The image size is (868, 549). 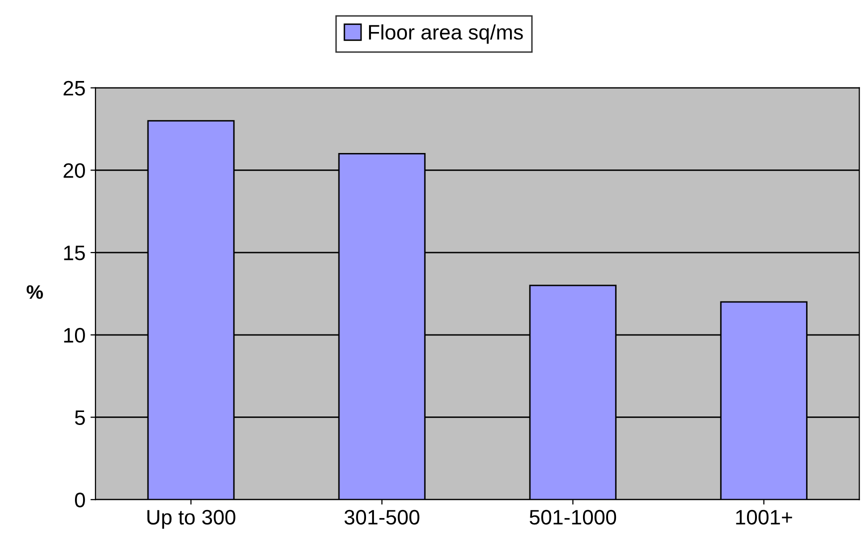 What do you see at coordinates (382, 517) in the screenshot?
I see `x-tick-label: 301-500` at bounding box center [382, 517].